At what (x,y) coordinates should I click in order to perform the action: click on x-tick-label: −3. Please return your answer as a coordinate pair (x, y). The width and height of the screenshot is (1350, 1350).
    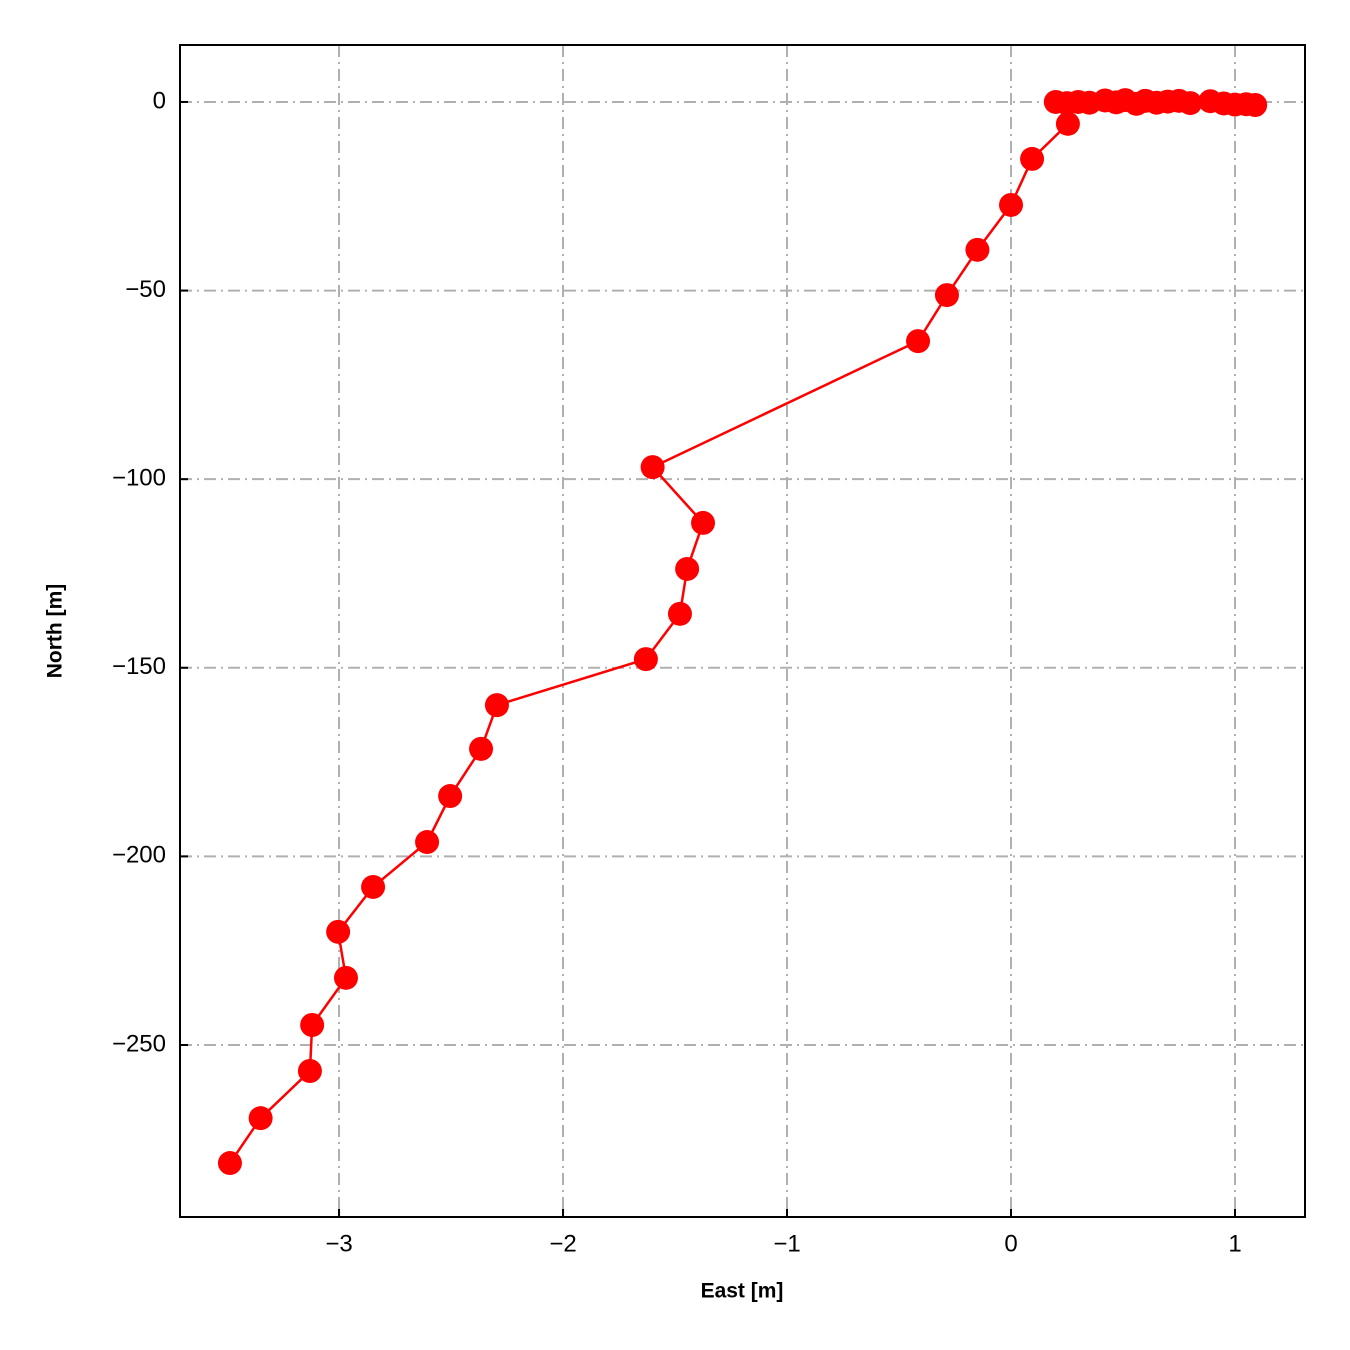
    Looking at the image, I should click on (338, 1243).